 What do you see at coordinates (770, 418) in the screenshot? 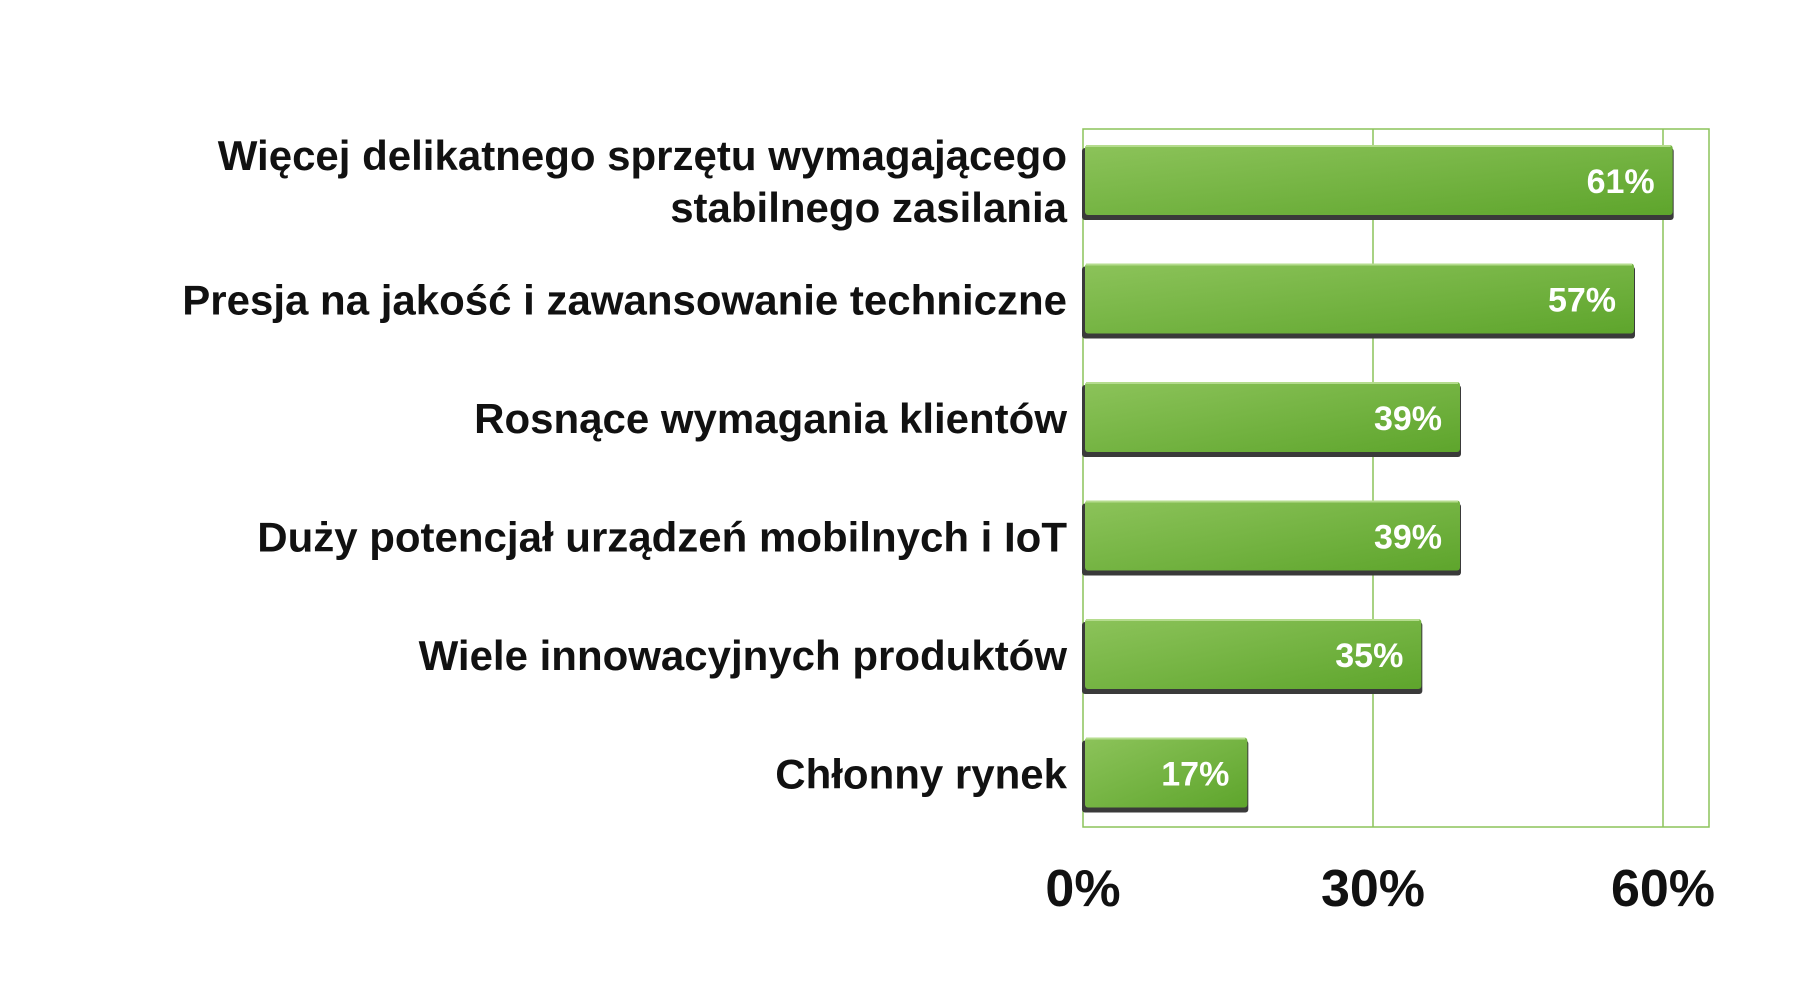
I see `category-label: Rosnące wymagania klientów` at bounding box center [770, 418].